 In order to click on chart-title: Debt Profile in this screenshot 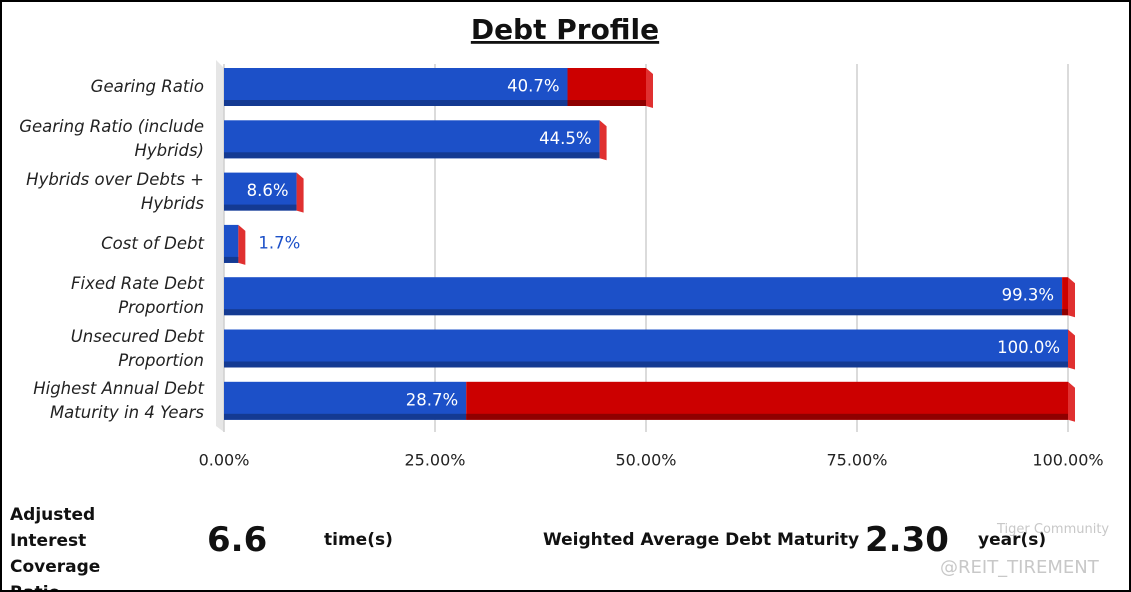, I will do `click(565, 29)`.